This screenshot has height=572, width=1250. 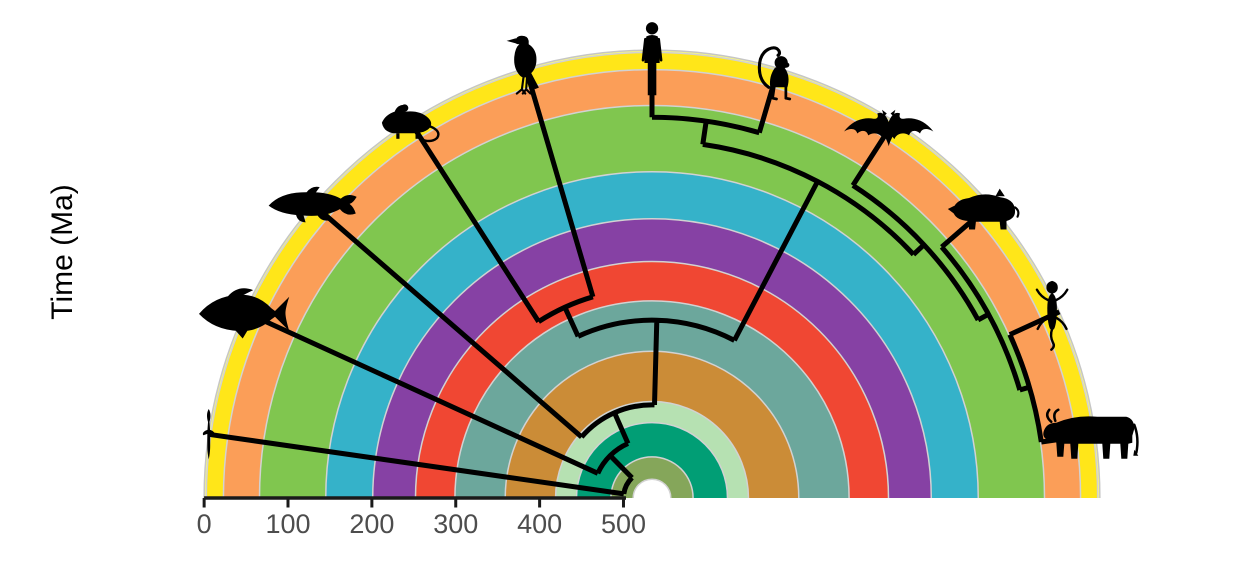 I want to click on fish-icon, so click(x=244, y=313).